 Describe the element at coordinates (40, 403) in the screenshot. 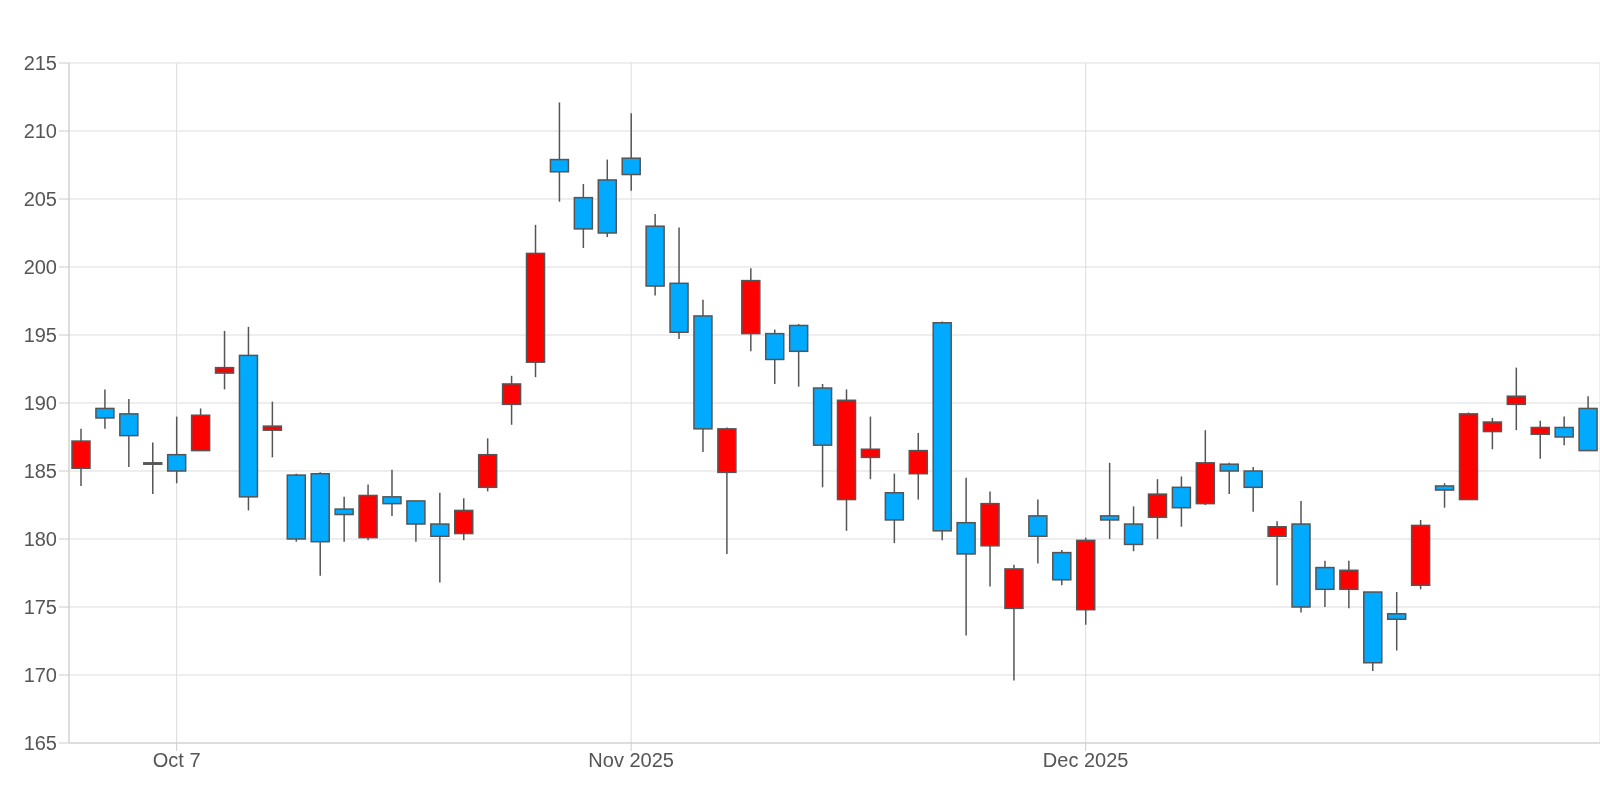

I see `y-tick-label: 190` at that location.